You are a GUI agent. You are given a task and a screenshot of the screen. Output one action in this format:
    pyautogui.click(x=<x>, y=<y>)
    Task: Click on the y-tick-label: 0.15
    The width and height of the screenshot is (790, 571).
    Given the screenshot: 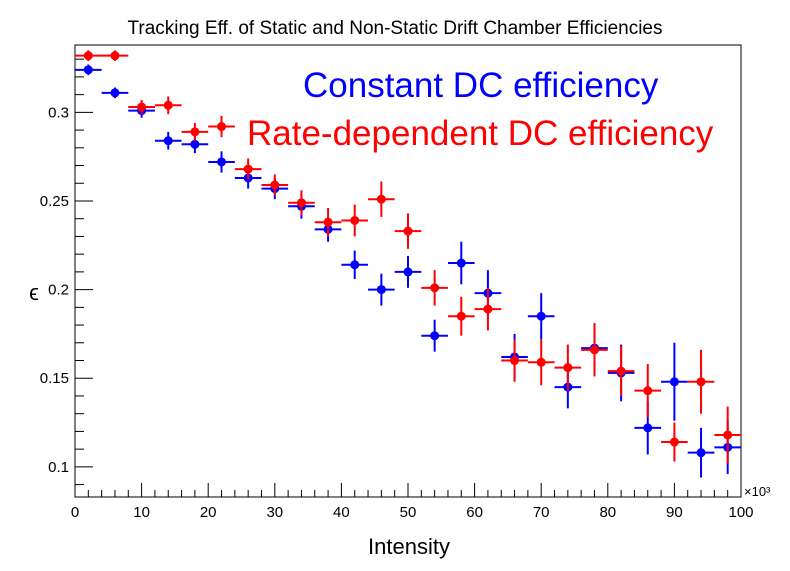 What is the action you would take?
    pyautogui.click(x=54, y=378)
    